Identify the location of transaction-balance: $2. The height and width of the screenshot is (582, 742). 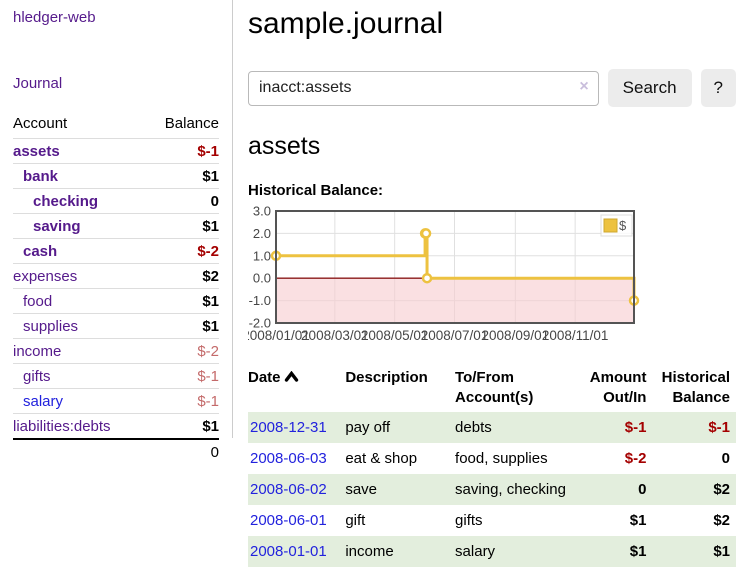
(721, 520).